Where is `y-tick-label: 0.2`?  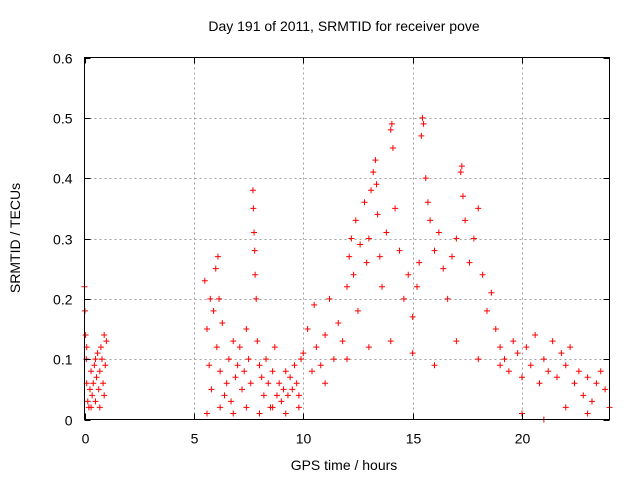
y-tick-label: 0.2 is located at coordinates (63, 300).